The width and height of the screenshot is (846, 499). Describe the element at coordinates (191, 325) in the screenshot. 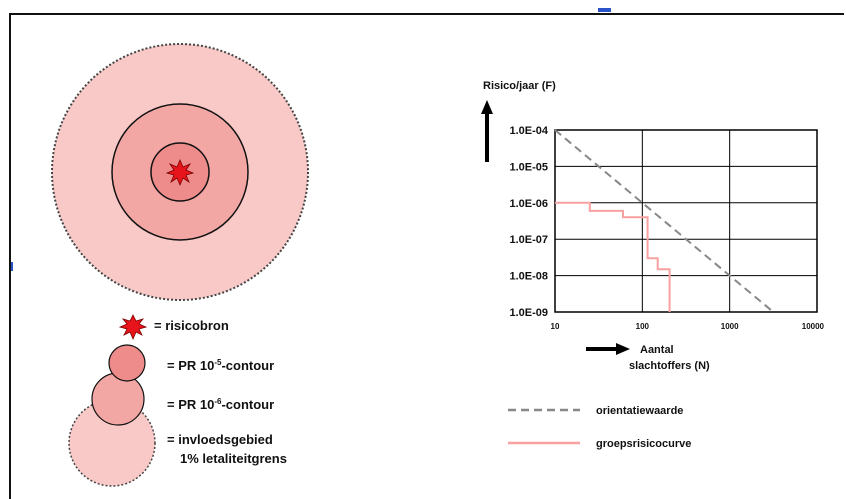

I see `legend-source-label: = risicobron` at that location.